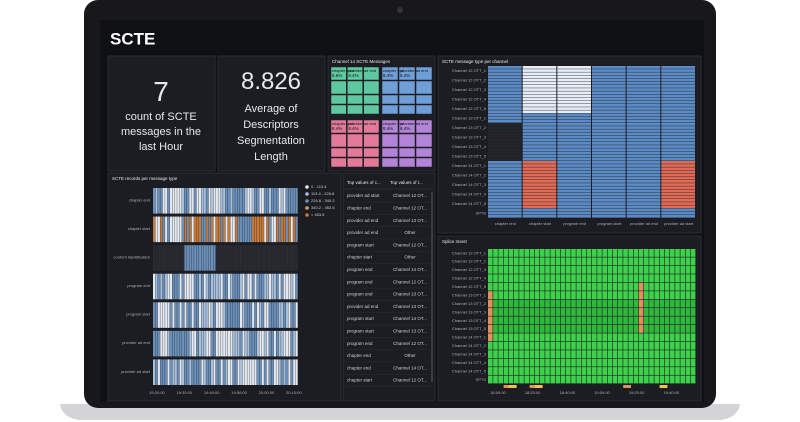 Image resolution: width=800 pixels, height=422 pixels. I want to click on table-cell: provider ad end, so click(363, 232).